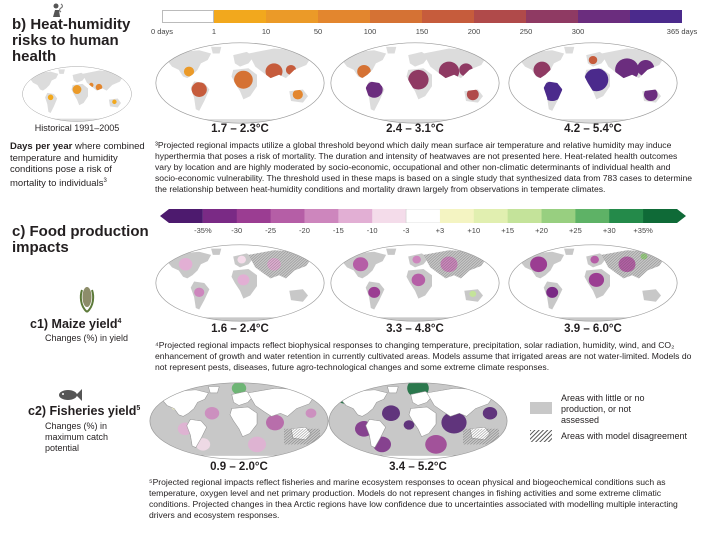  Describe the element at coordinates (214, 31) in the screenshot. I see `heat-scale-tick-label: 1` at that location.